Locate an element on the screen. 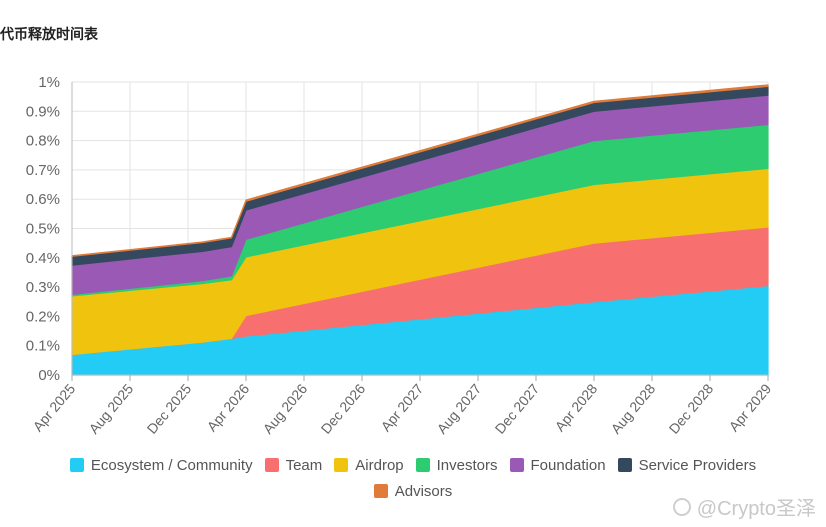  legend-item: Foundation is located at coordinates (557, 465).